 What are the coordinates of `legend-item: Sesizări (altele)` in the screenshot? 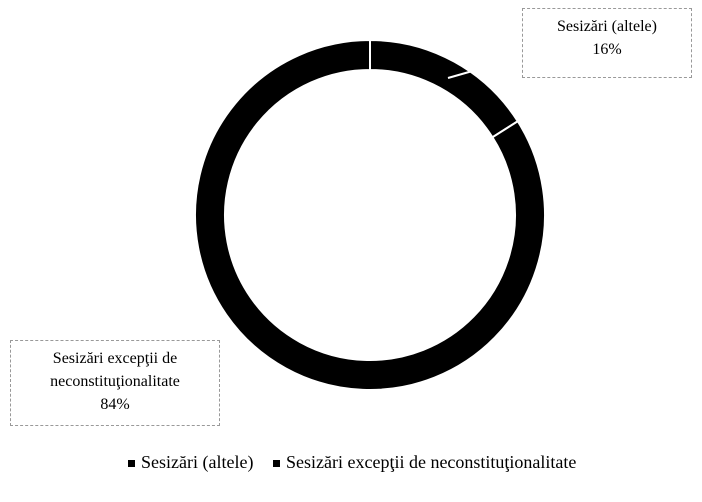 It's located at (190, 462).